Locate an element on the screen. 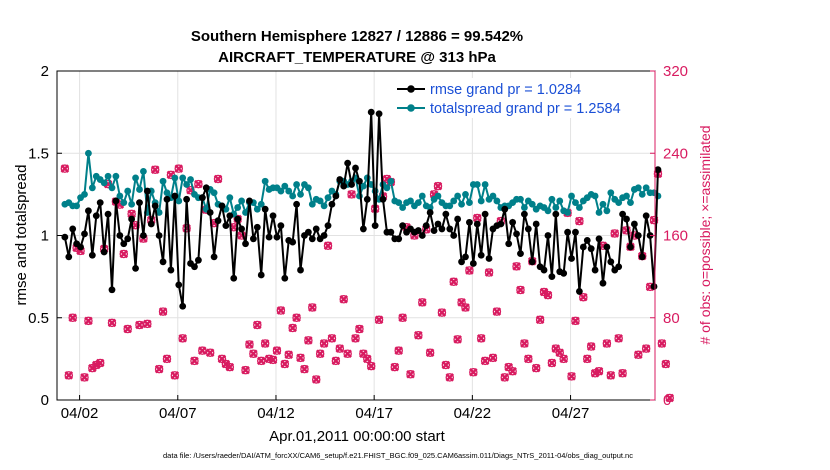 The height and width of the screenshot is (470, 830). y-right-tick-label: 0 is located at coordinates (667, 400).